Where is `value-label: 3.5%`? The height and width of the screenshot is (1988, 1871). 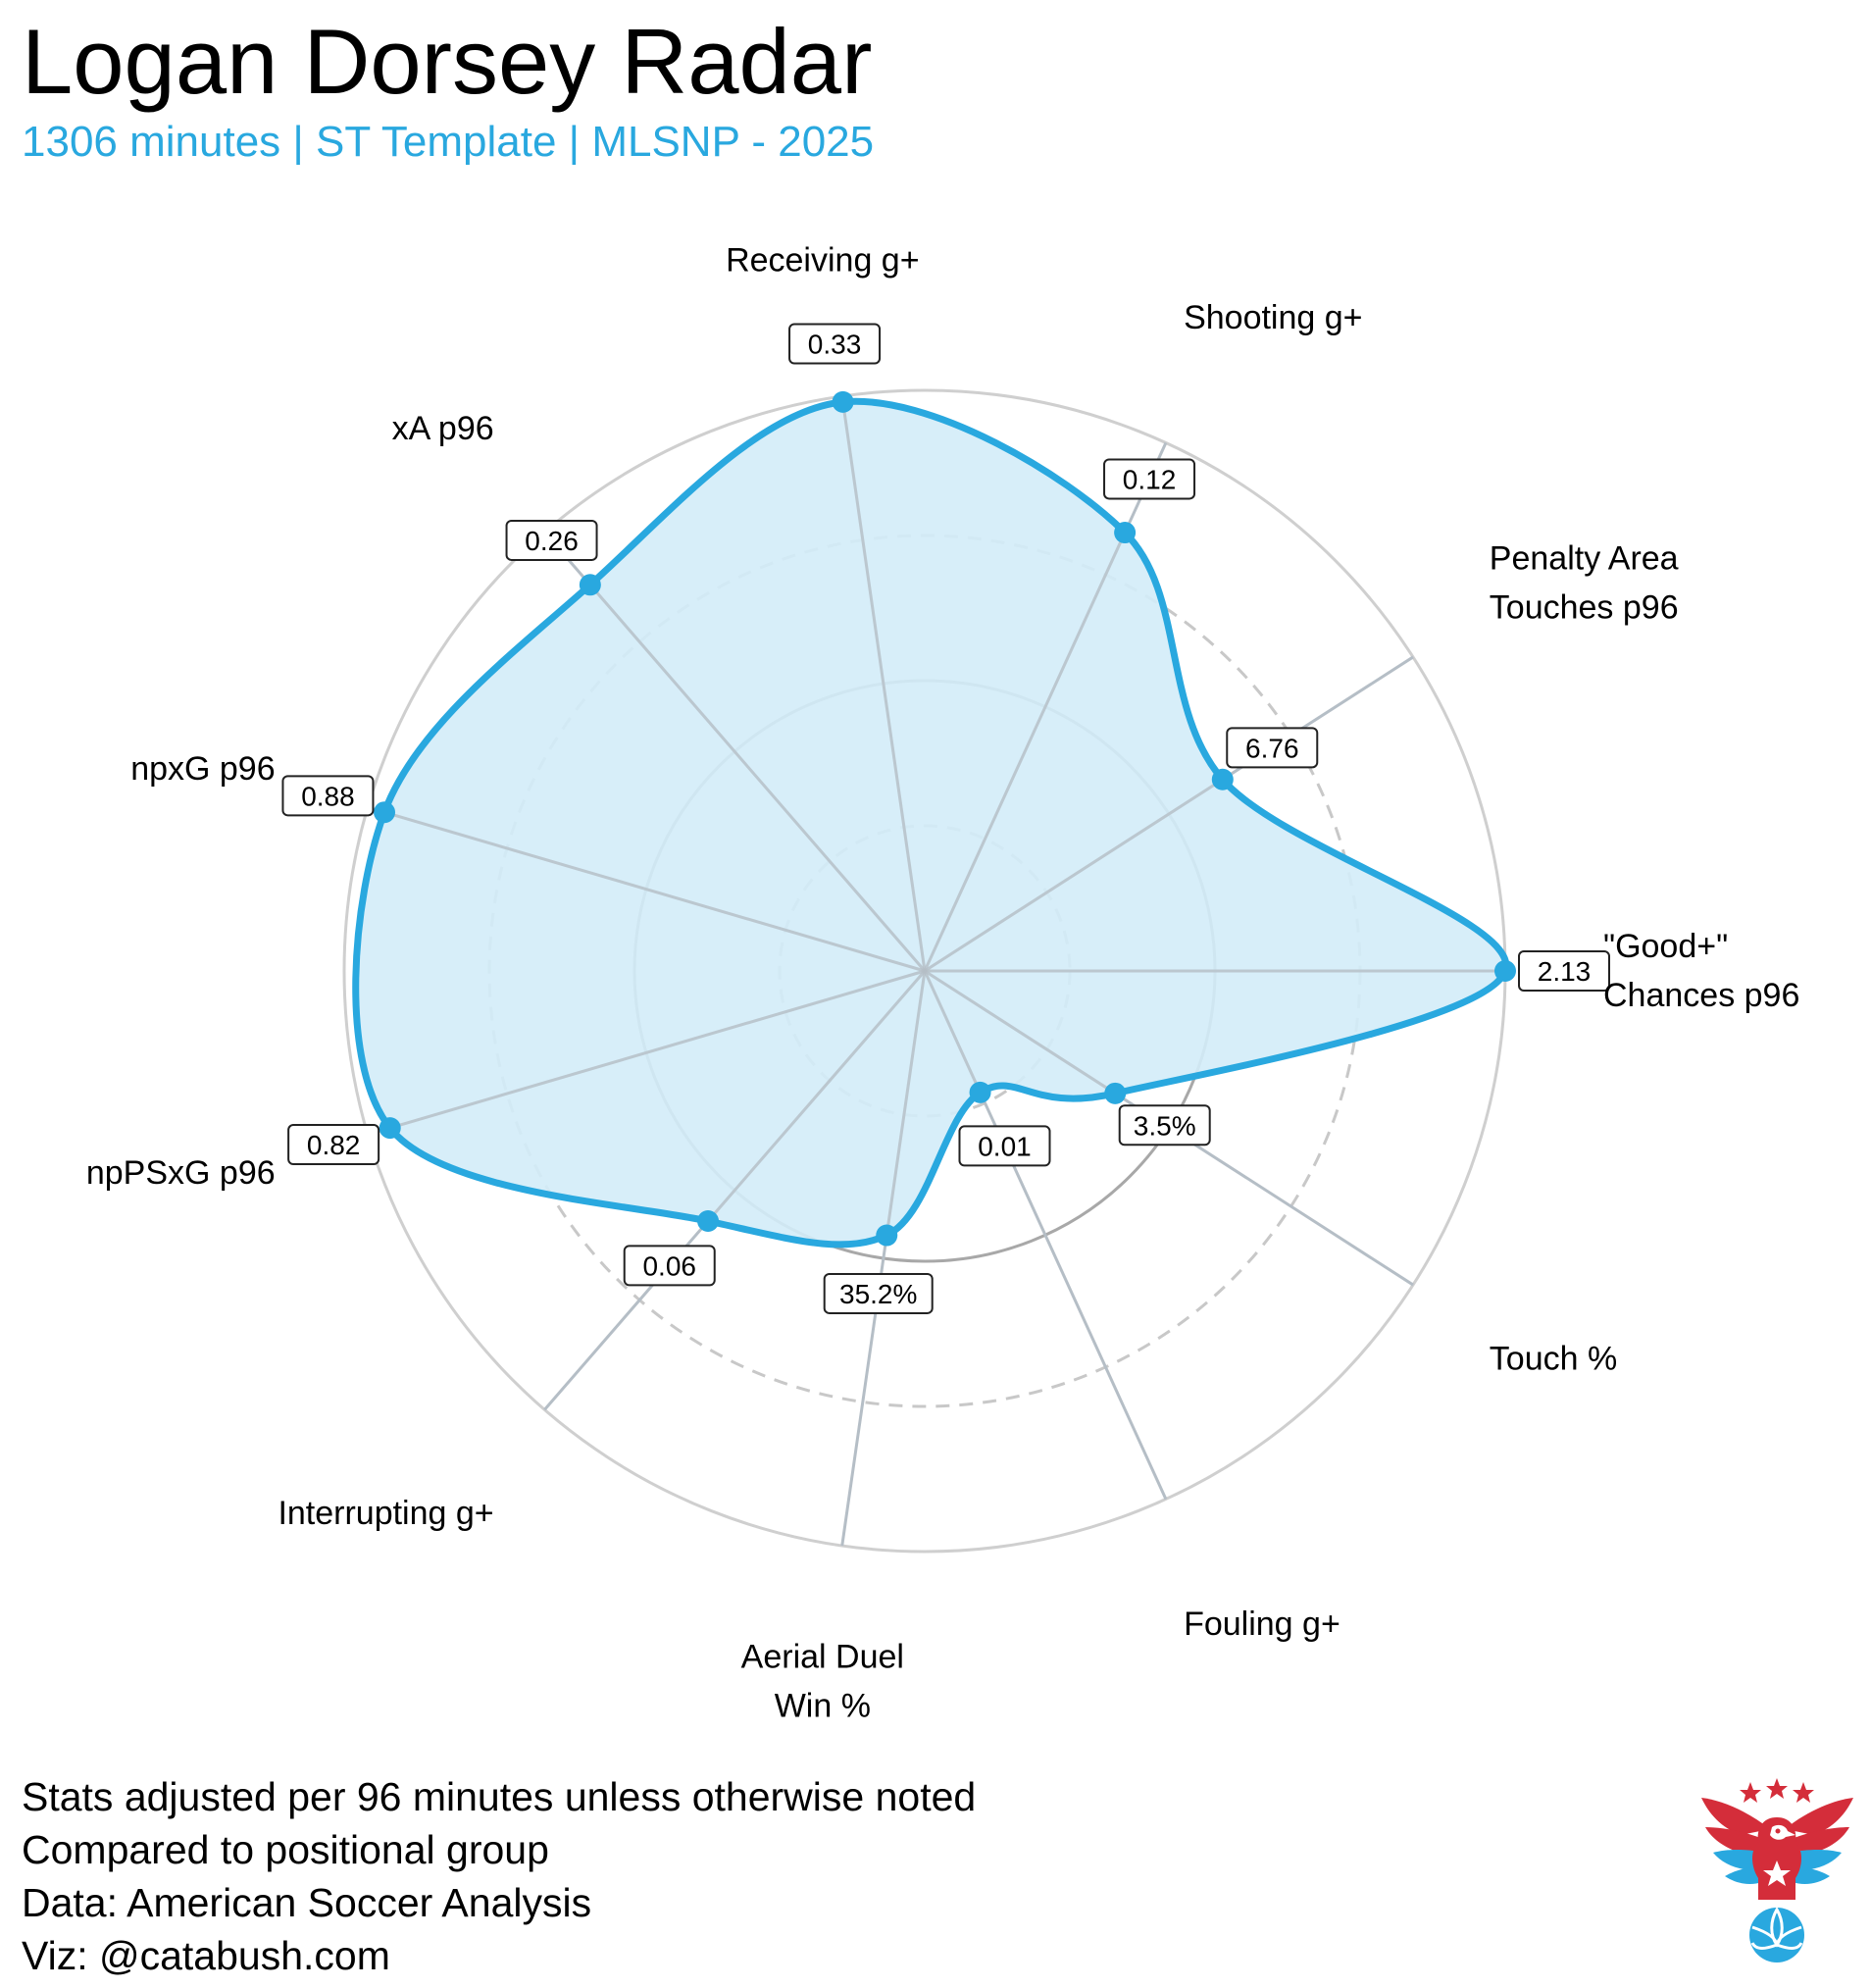
value-label: 3.5% is located at coordinates (1164, 1125).